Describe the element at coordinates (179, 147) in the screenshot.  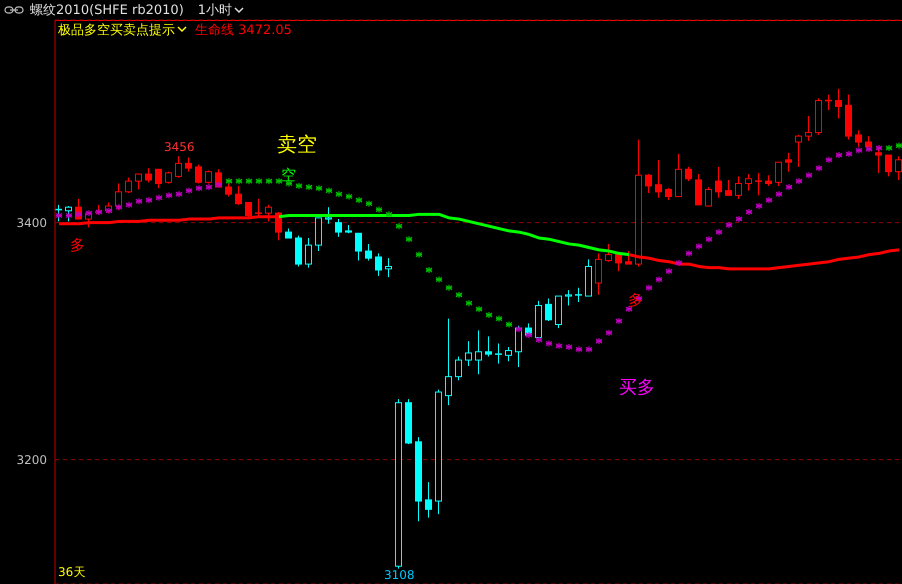
I see `annotation: 3456` at that location.